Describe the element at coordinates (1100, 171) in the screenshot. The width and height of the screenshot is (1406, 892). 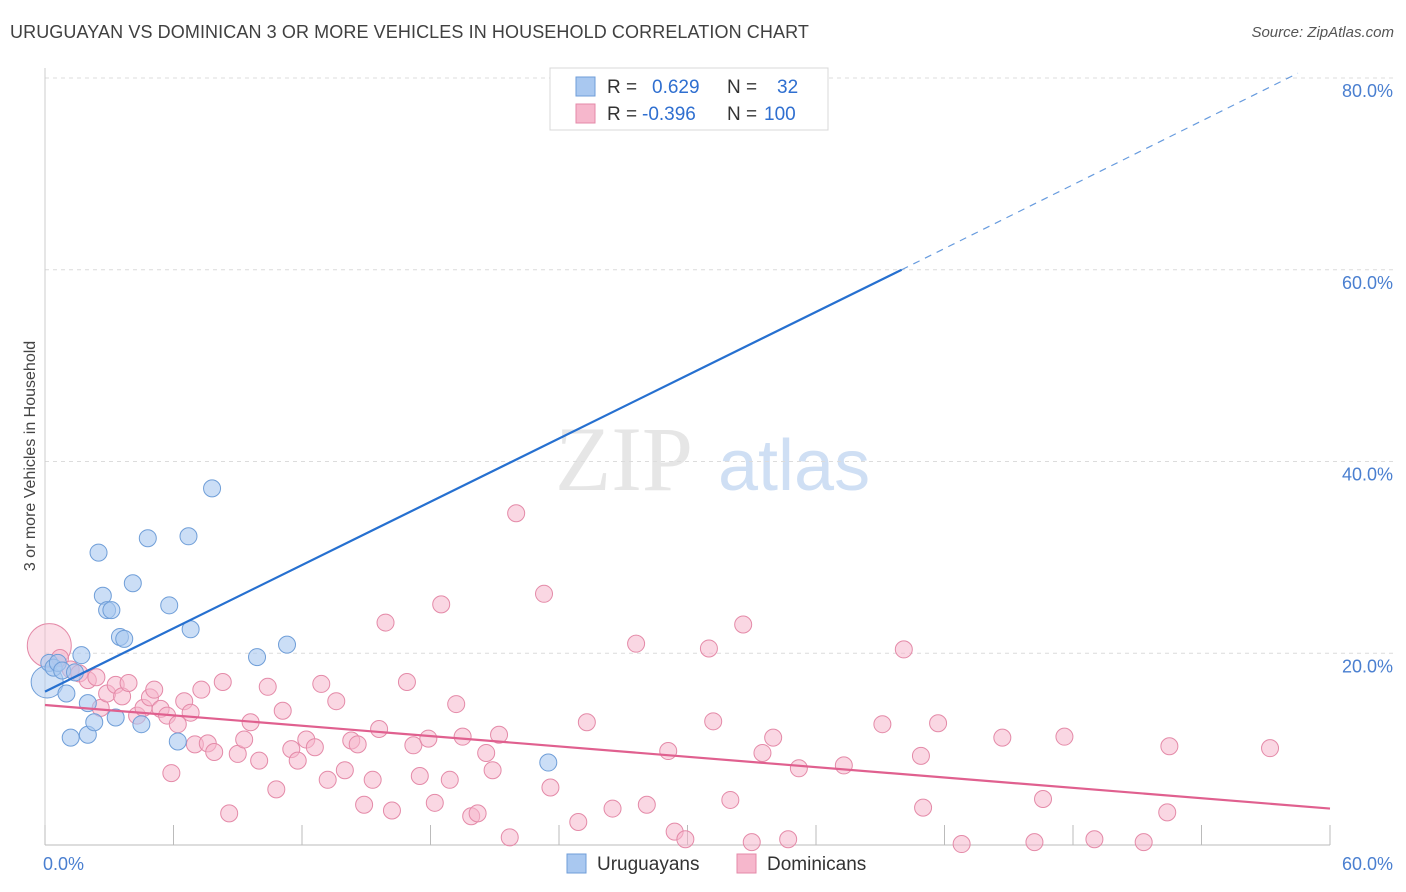
I see `uruguayans-trendline-extension` at that location.